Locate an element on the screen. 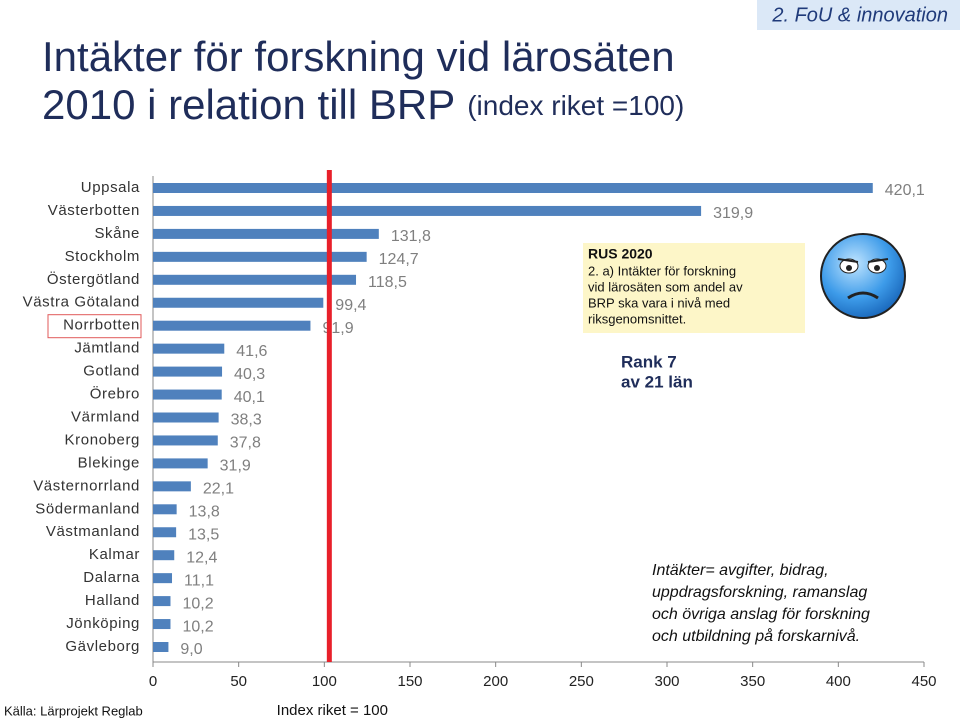  value-label: 38,3 is located at coordinates (246, 420).